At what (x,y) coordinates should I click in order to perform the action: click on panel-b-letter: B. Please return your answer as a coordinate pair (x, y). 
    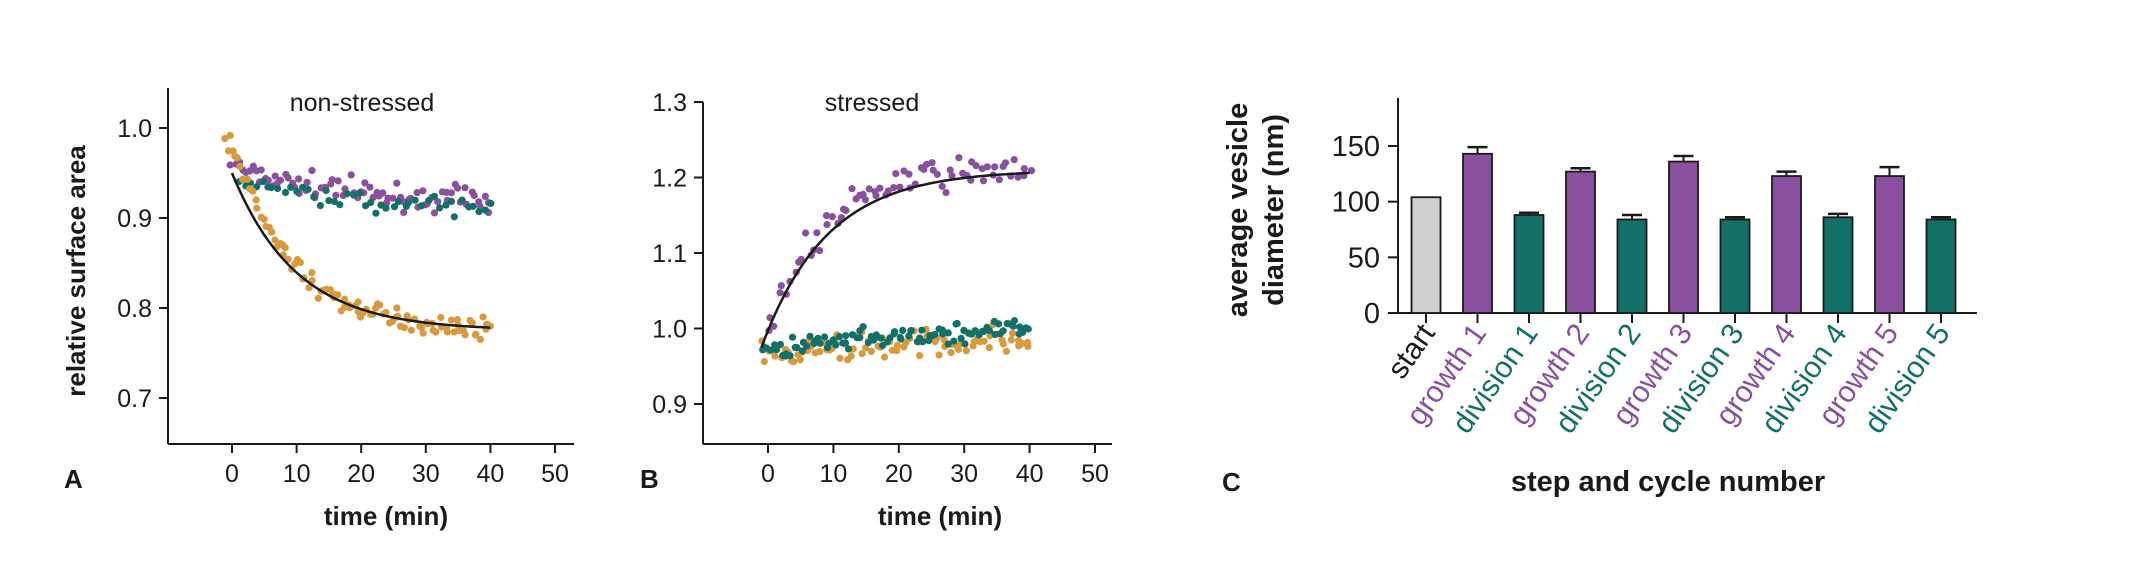
    Looking at the image, I should click on (649, 479).